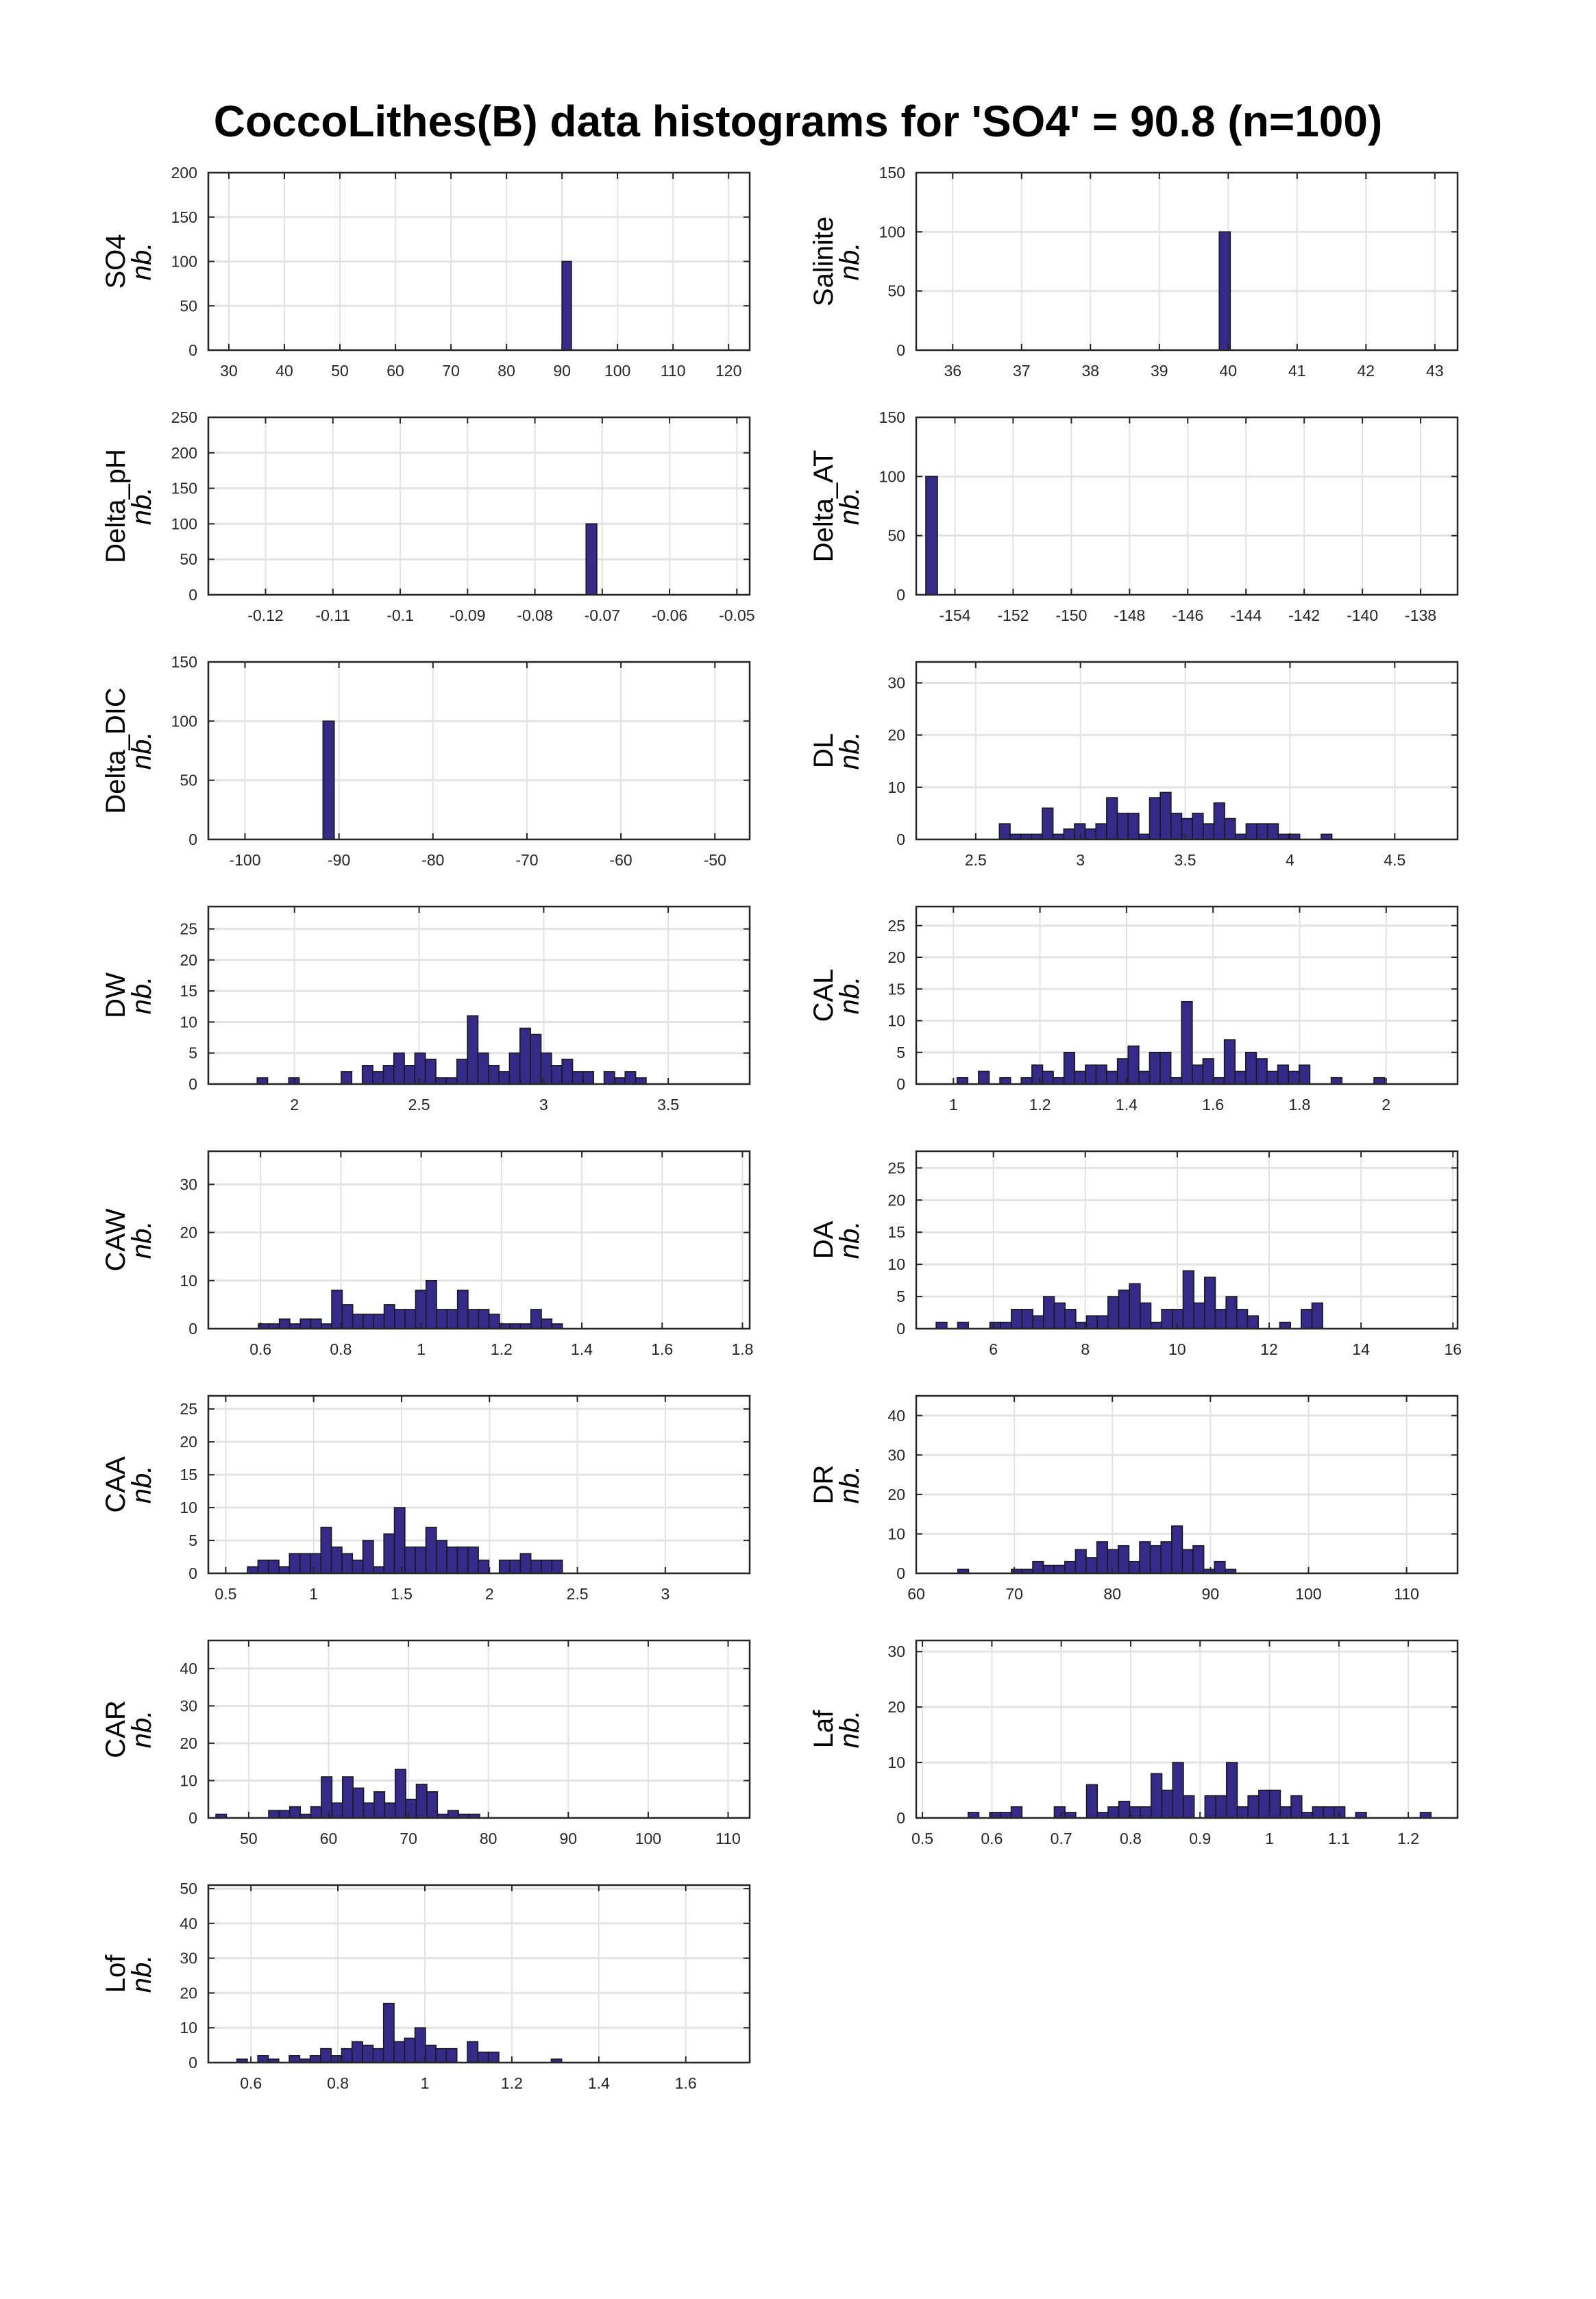  Describe the element at coordinates (188, 929) in the screenshot. I see `y-tick-label: 25` at that location.